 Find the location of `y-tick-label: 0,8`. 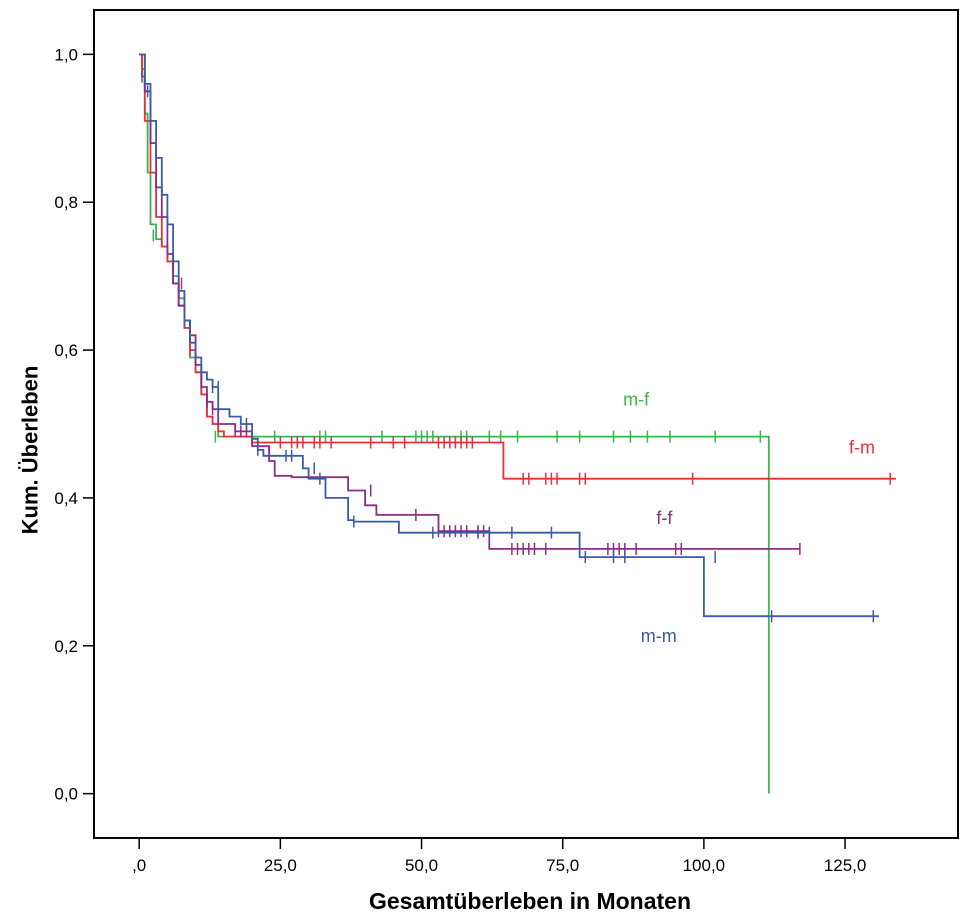

y-tick-label: 0,8 is located at coordinates (66, 202).